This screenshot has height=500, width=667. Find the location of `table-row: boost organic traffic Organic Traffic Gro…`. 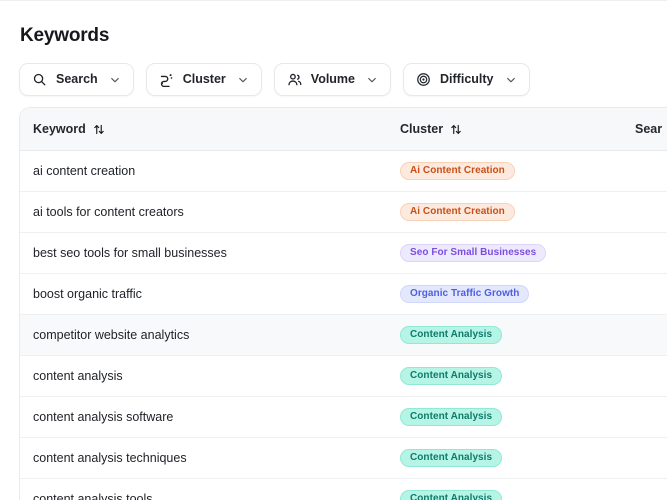

table-row: boost organic traffic Organic Traffic Gro… is located at coordinates (343, 294).